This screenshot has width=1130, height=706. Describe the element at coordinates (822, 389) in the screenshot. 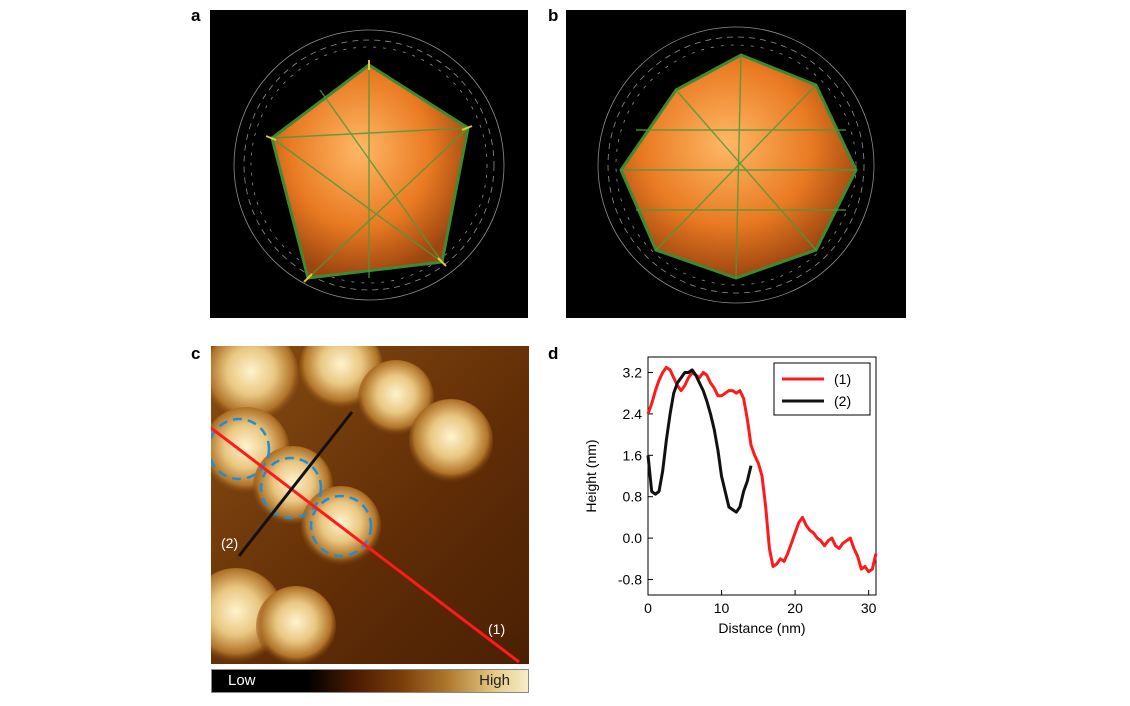

I see `legend-box` at that location.